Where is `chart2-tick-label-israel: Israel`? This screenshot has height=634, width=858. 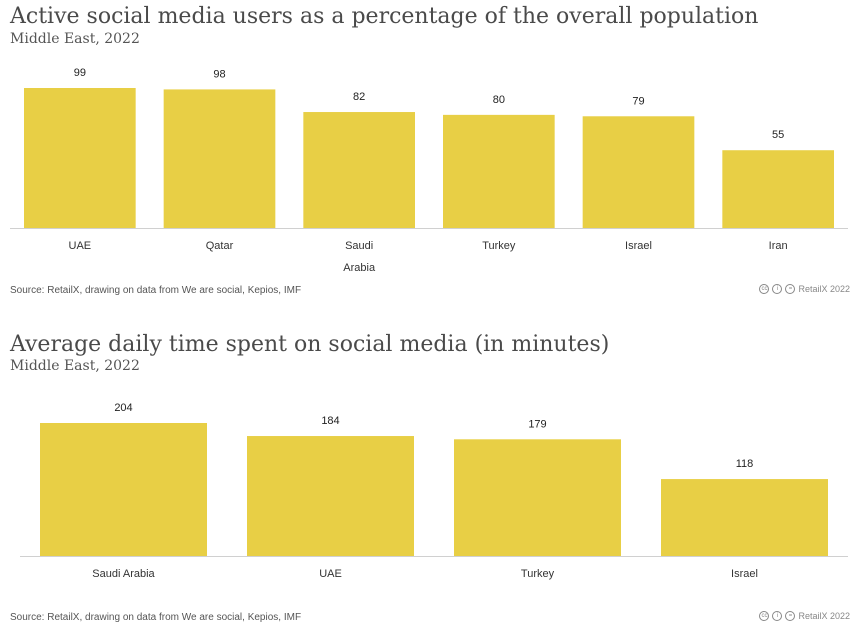
chart2-tick-label-israel: Israel is located at coordinates (744, 574).